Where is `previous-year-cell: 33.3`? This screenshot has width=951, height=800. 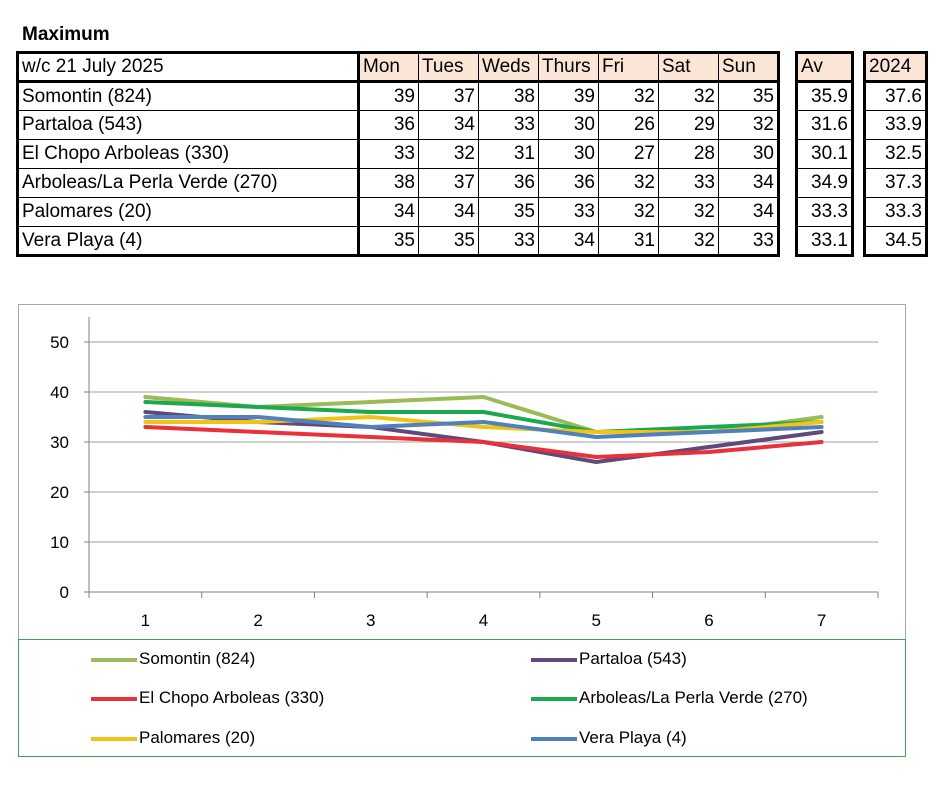
previous-year-cell: 33.3 is located at coordinates (895, 212).